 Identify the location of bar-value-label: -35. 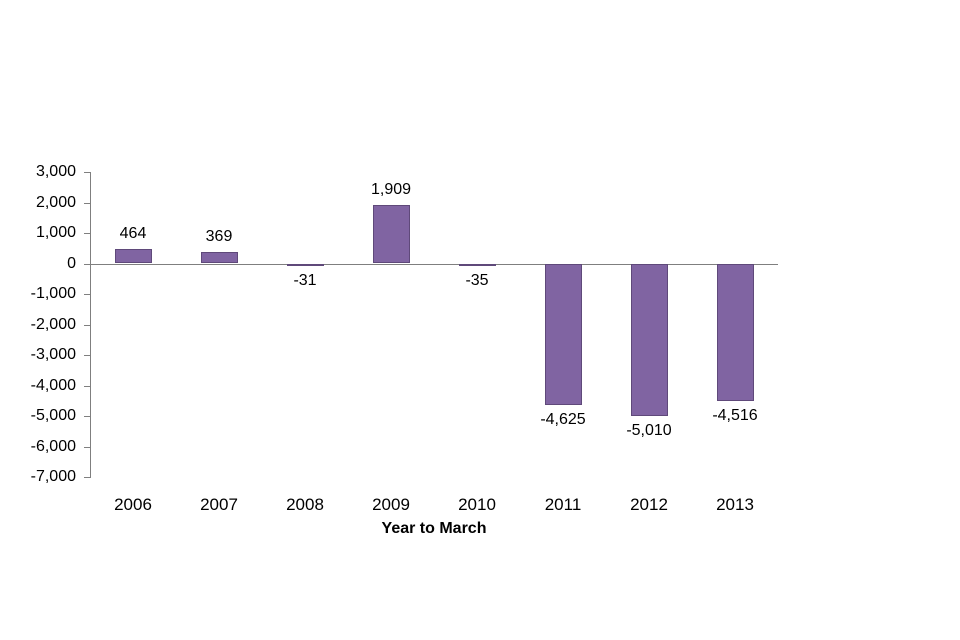
(477, 280).